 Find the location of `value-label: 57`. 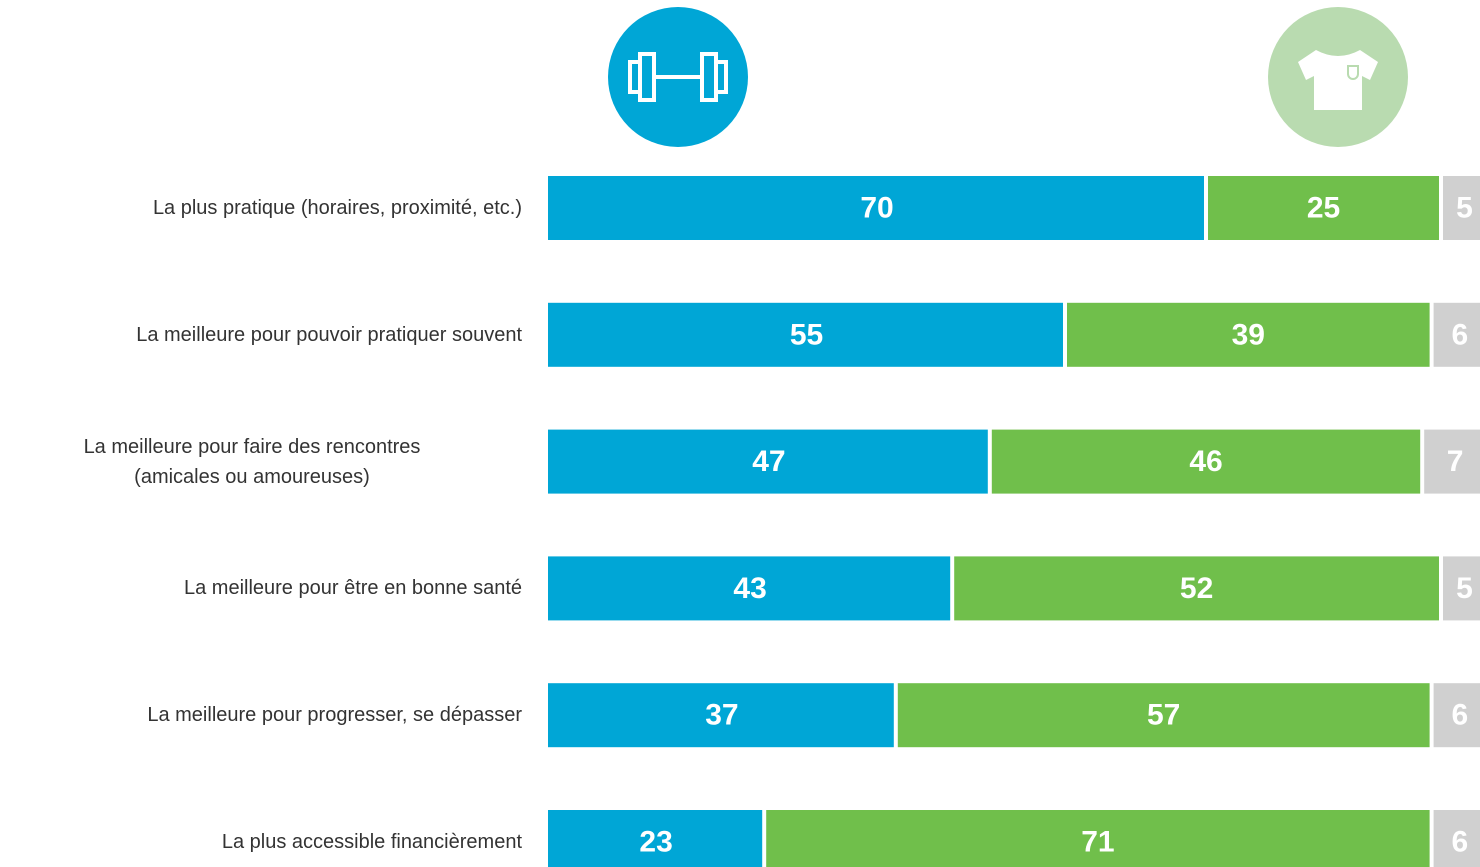

value-label: 57 is located at coordinates (1163, 715).